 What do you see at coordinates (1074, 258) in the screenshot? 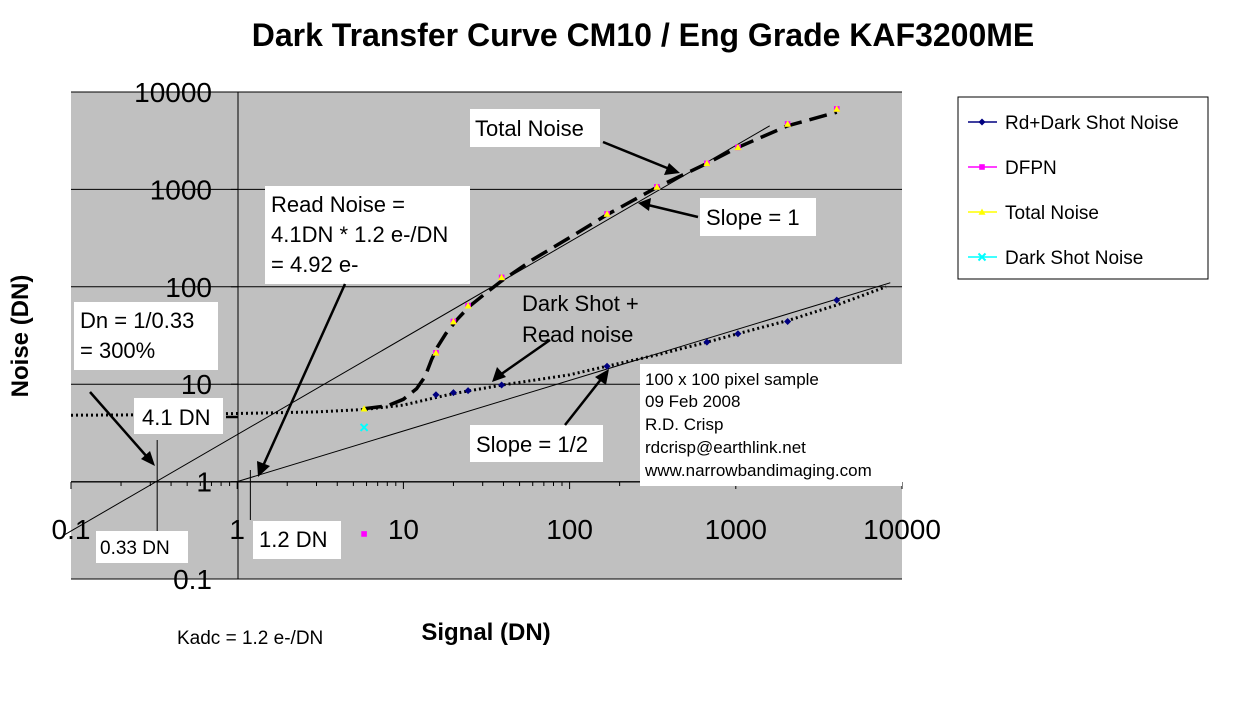
I see `legend-label: Dark Shot Noise` at bounding box center [1074, 258].